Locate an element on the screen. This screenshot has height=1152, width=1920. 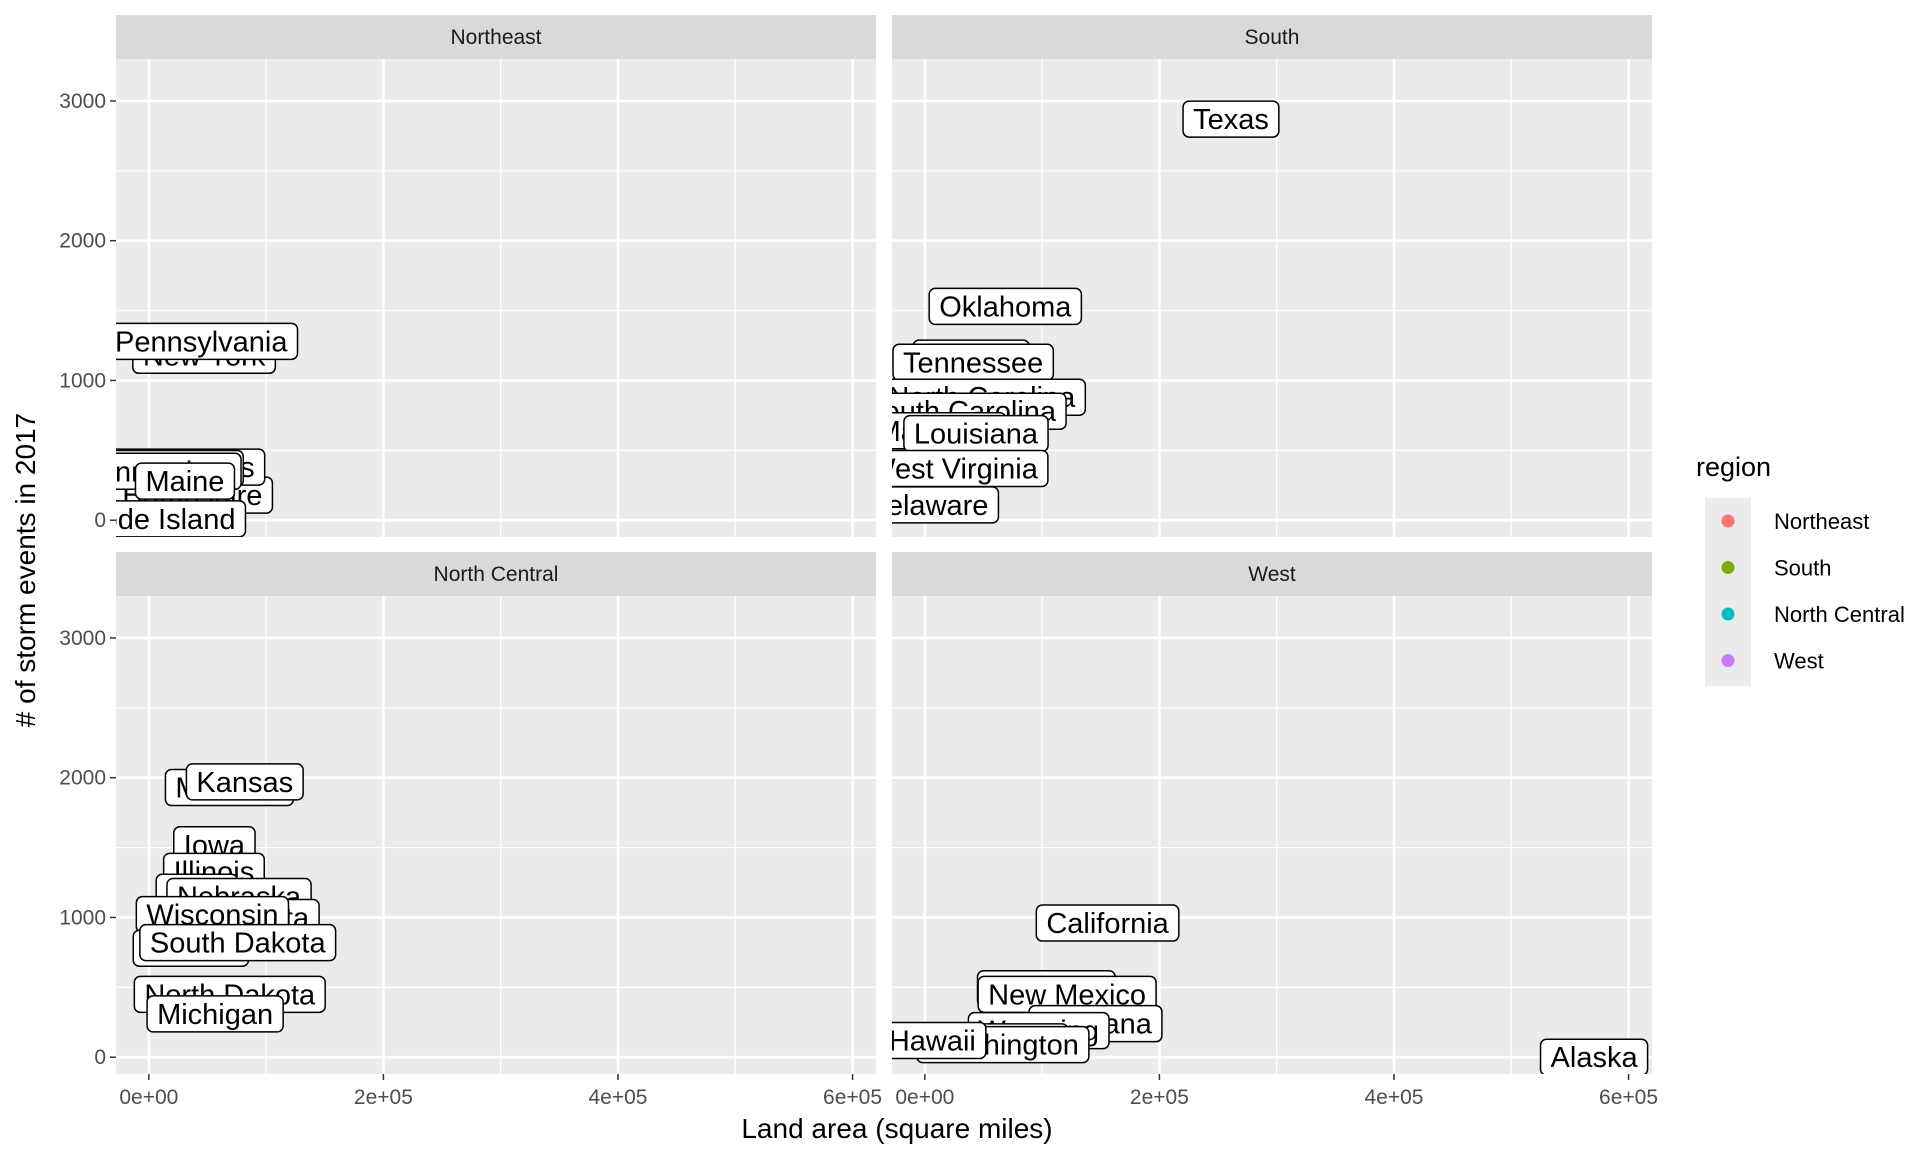
facet-strip-label: South is located at coordinates (1272, 37).